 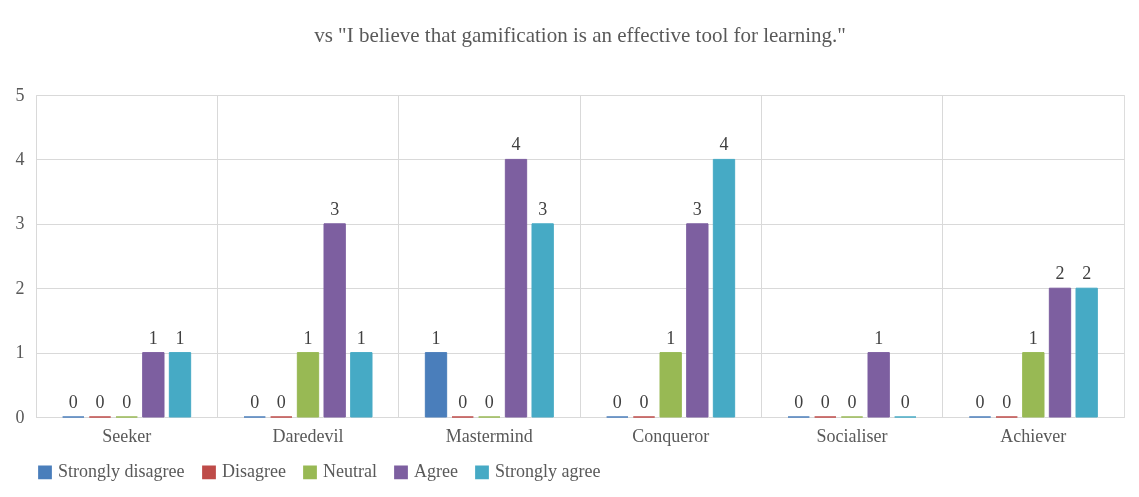 What do you see at coordinates (121, 471) in the screenshot?
I see `legend-label: Strongly disagree` at bounding box center [121, 471].